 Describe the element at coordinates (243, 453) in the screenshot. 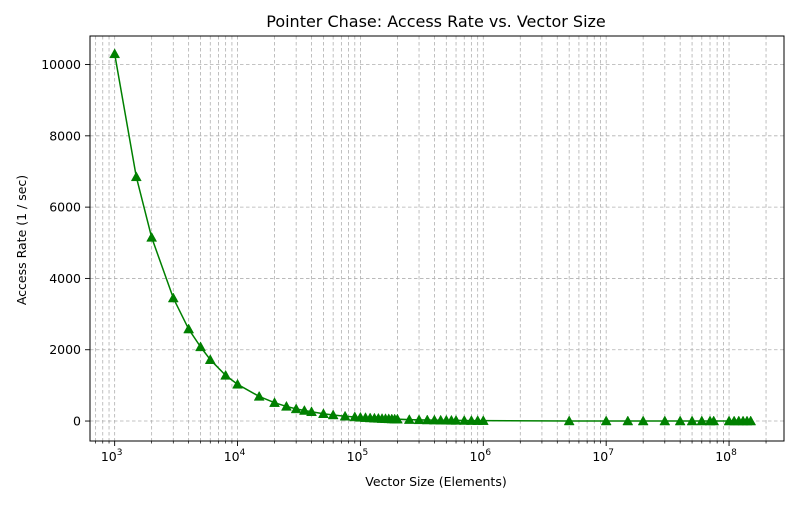

I see `x-tick-label-exponent: 4` at that location.